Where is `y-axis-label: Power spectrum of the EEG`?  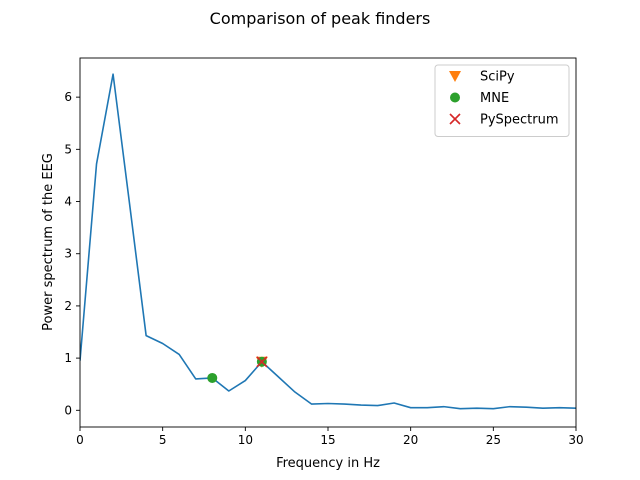
y-axis-label: Power spectrum of the EEG is located at coordinates (48, 242).